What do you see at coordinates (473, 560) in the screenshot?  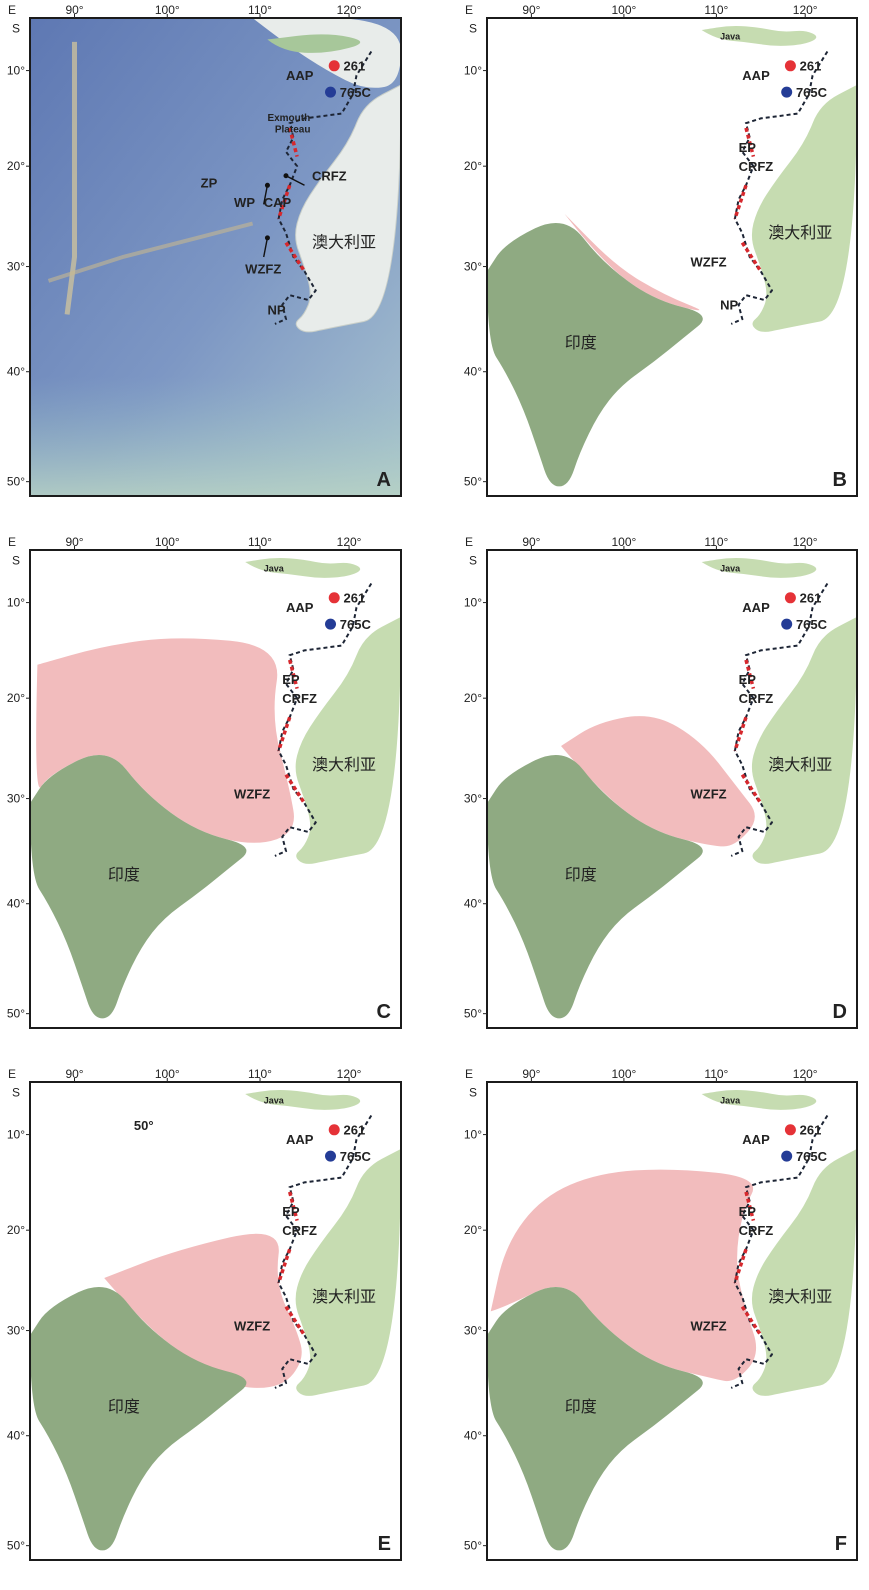 I see `lat-s-label: S` at bounding box center [473, 560].